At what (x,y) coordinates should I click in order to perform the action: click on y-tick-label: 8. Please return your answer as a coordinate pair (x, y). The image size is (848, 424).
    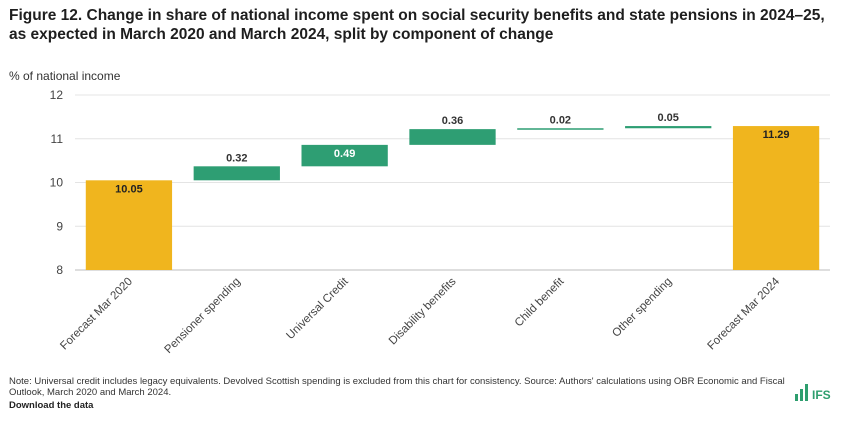
    Looking at the image, I should click on (59, 270).